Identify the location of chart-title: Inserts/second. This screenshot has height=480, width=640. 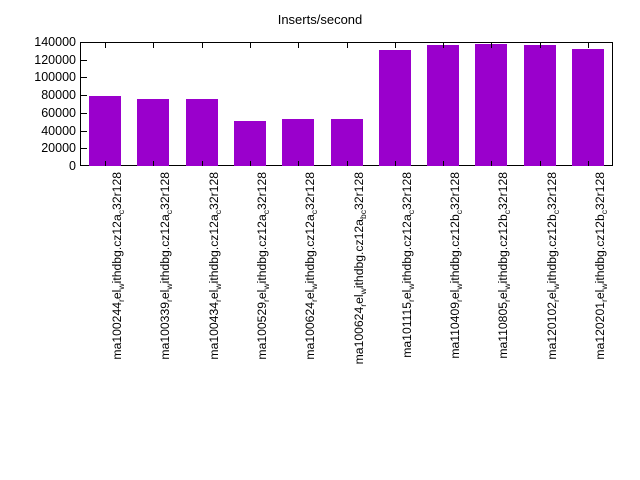
(320, 19).